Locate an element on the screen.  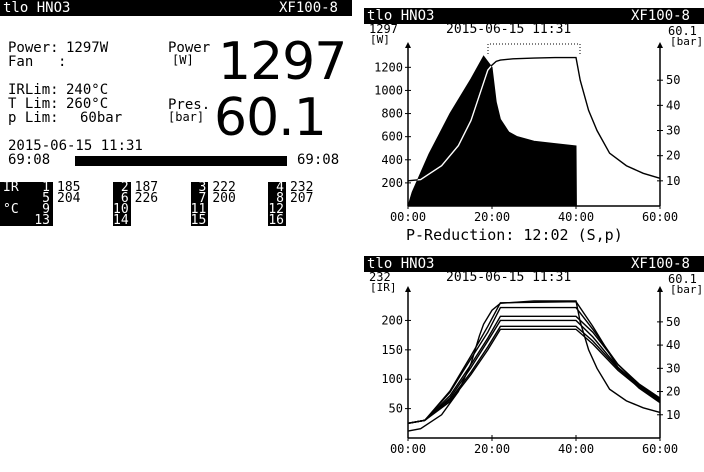
elapsed-time: 69:08 is located at coordinates (29, 160).